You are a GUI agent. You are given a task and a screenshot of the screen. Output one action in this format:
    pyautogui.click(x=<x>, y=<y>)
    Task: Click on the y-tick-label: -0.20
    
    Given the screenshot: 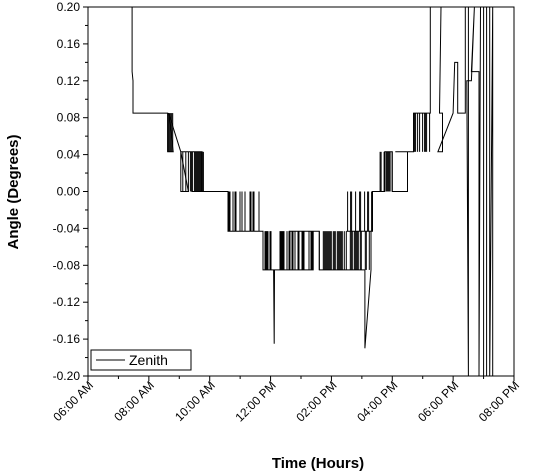 What is the action you would take?
    pyautogui.click(x=67, y=376)
    